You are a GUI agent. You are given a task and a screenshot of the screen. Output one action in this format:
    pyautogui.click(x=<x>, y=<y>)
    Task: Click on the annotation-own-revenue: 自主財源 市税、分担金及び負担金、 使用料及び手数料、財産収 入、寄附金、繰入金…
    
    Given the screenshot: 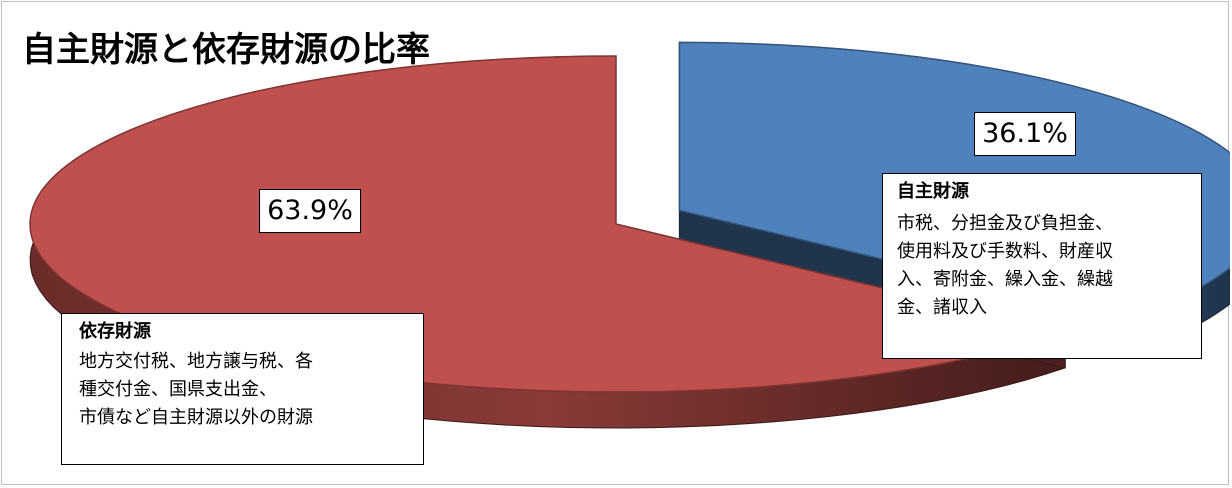 What is the action you would take?
    pyautogui.click(x=1042, y=266)
    